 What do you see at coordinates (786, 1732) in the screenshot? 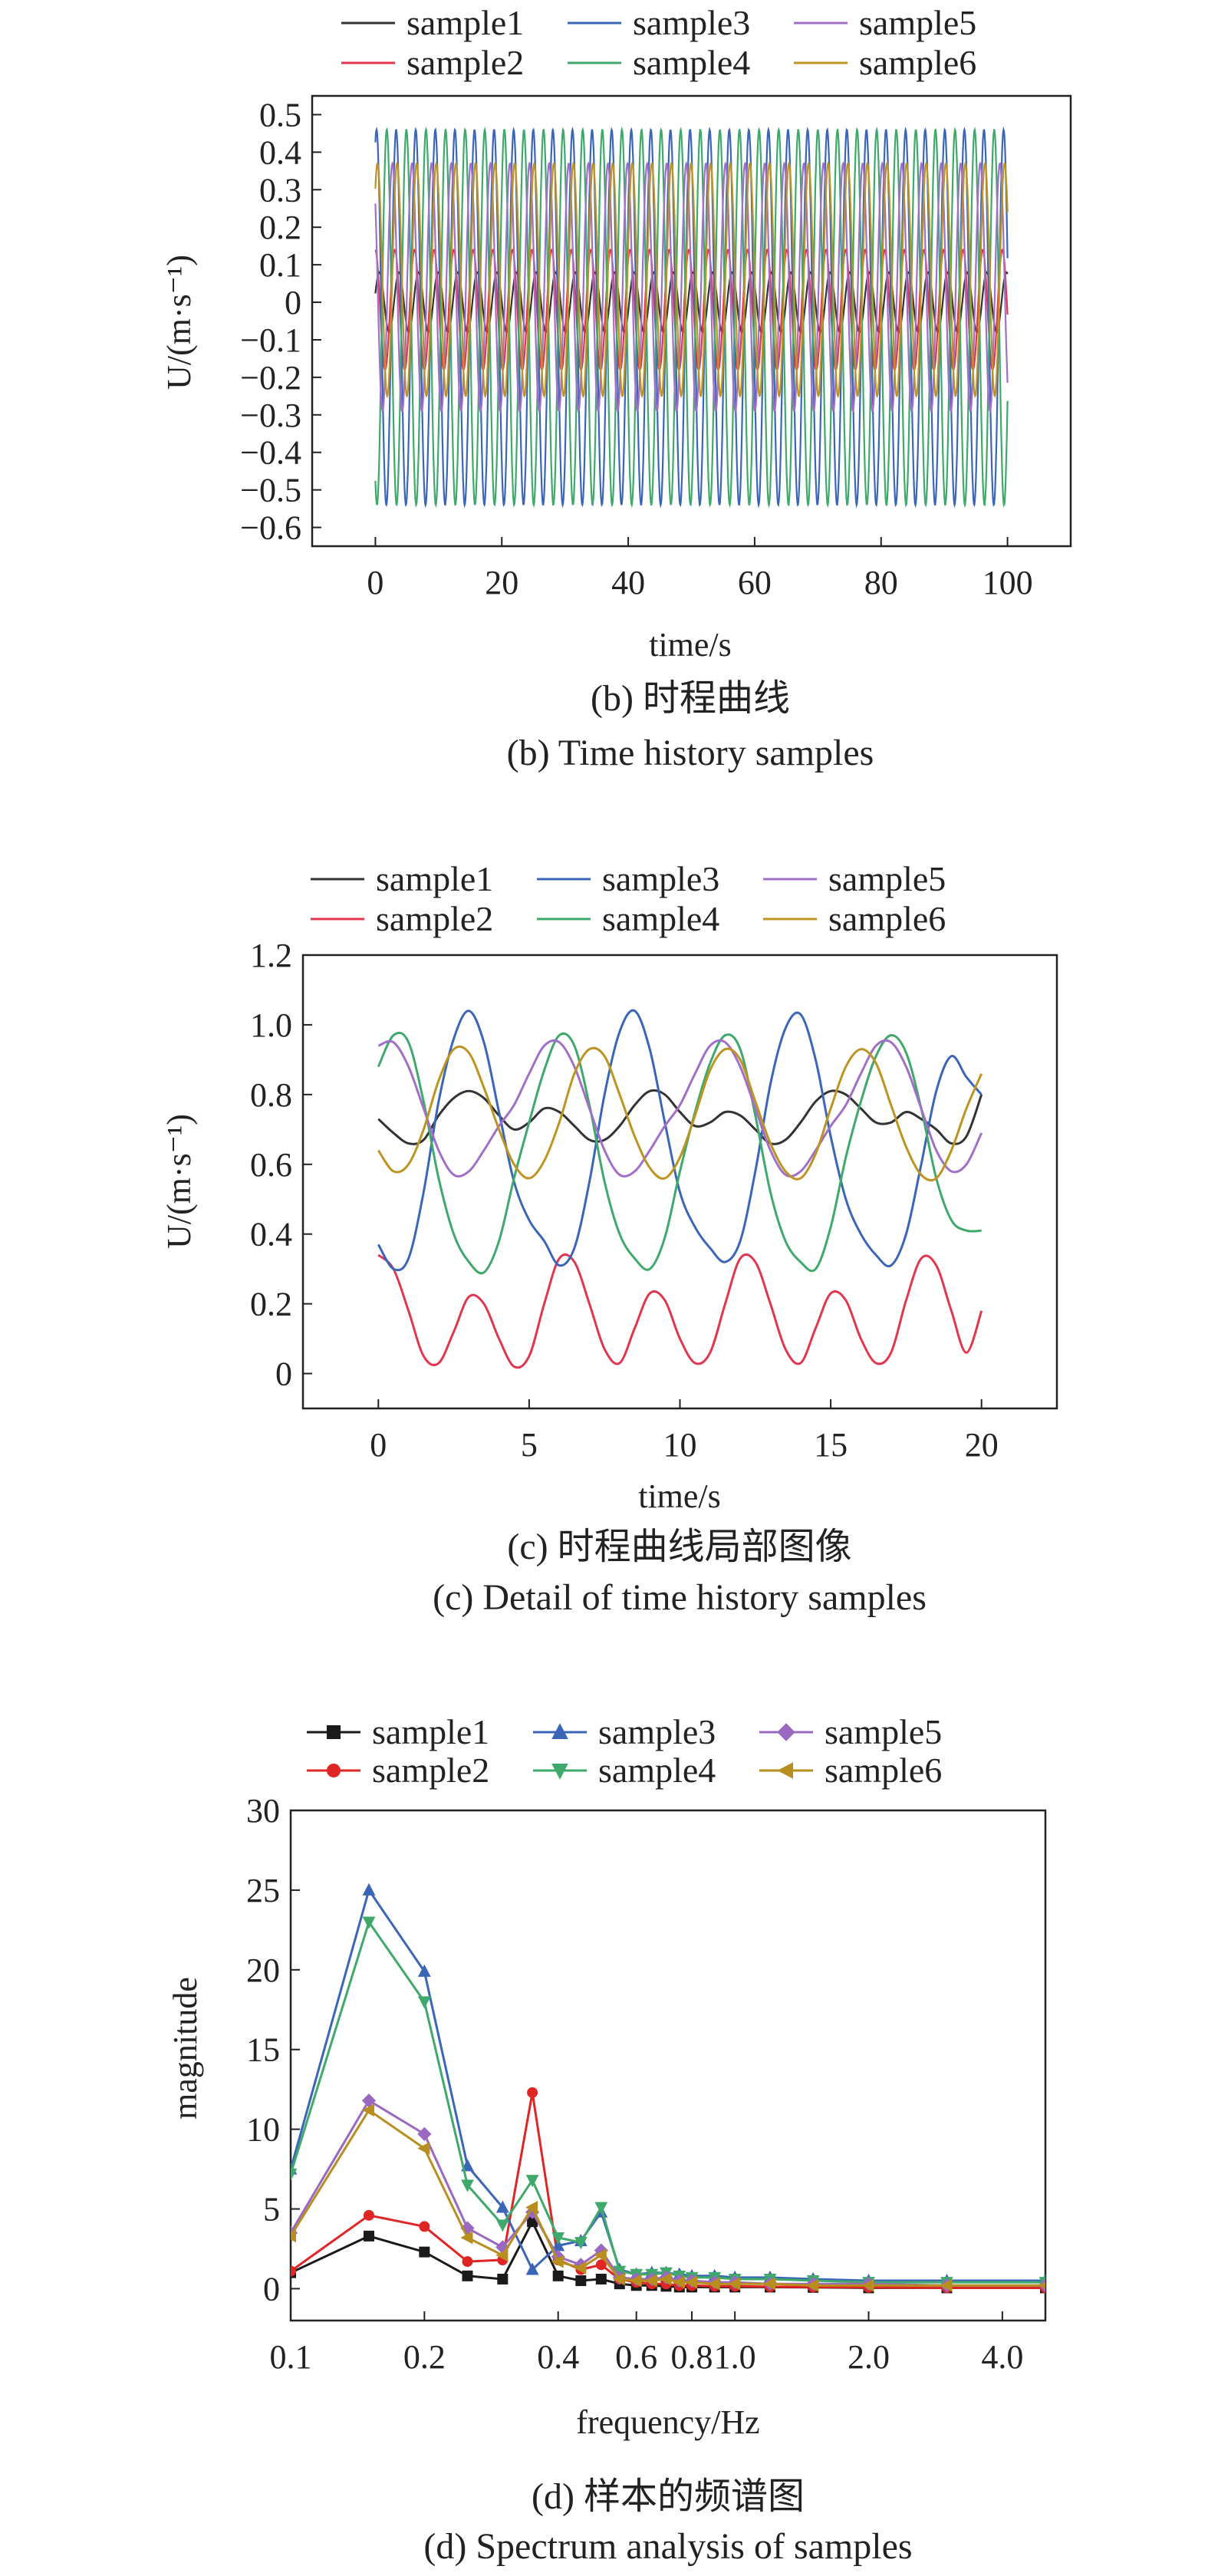
I see `legend-marker-sample5` at bounding box center [786, 1732].